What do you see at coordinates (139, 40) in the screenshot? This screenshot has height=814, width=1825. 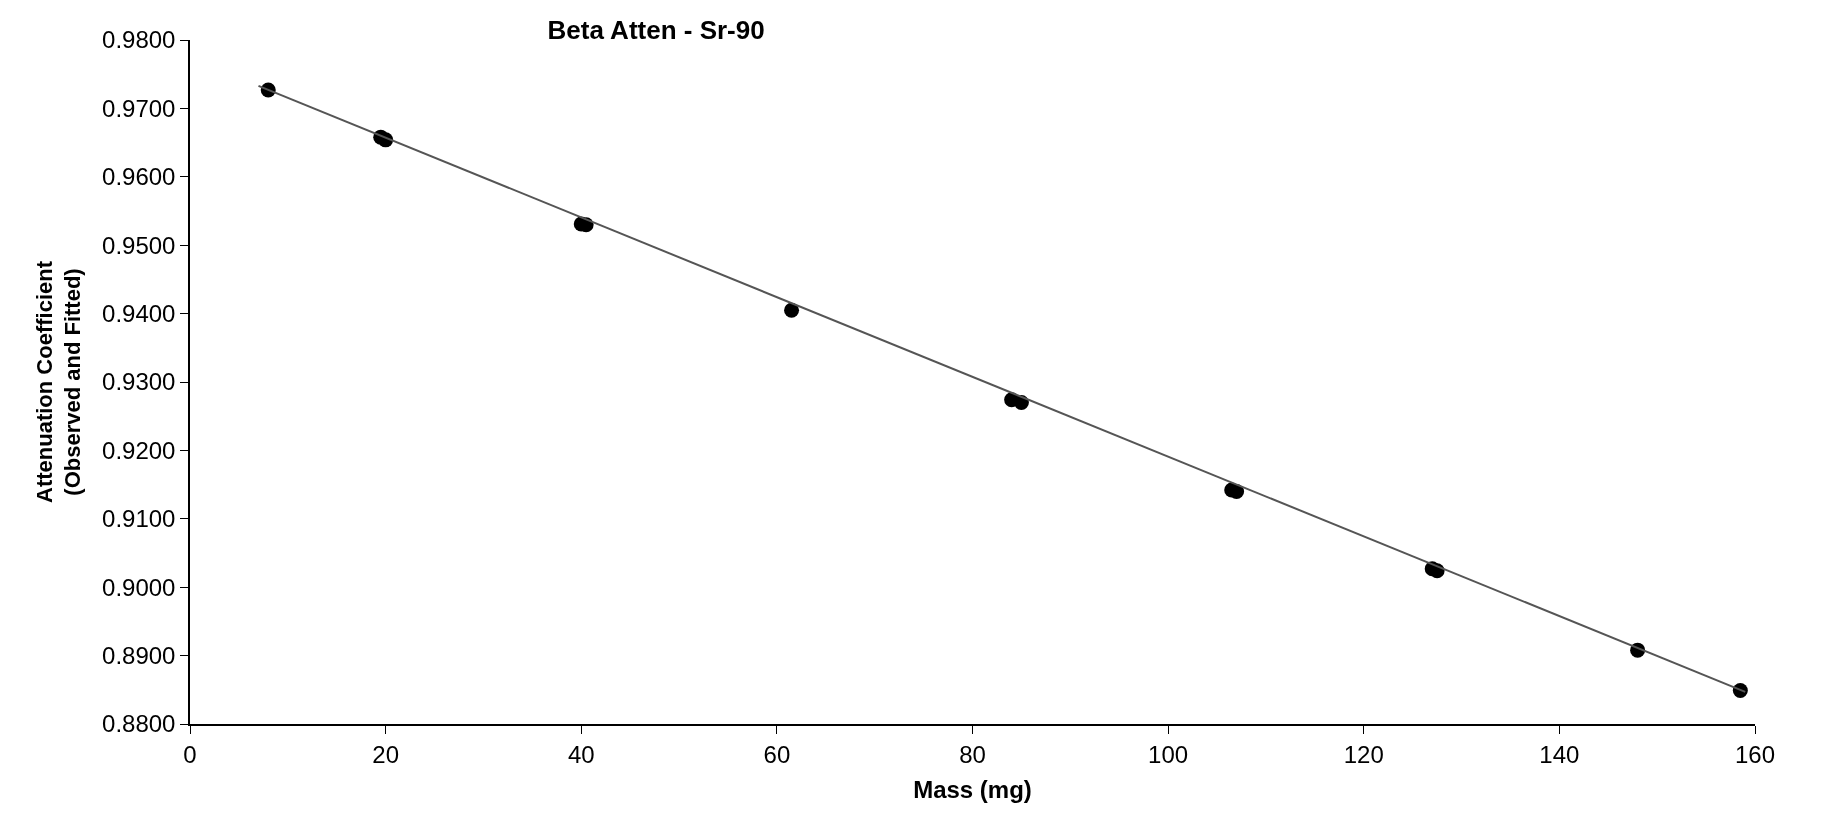 I see `y-tick-label: 0.9800` at bounding box center [139, 40].